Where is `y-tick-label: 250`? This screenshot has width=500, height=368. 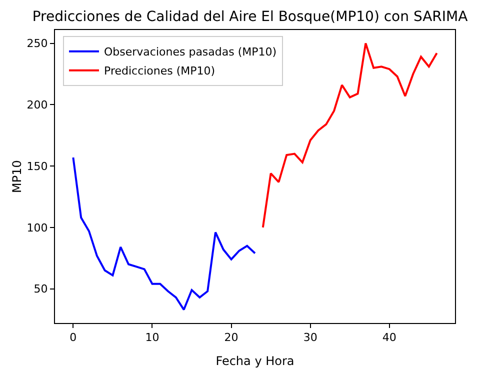
y-tick-label: 250 is located at coordinates (37, 43).